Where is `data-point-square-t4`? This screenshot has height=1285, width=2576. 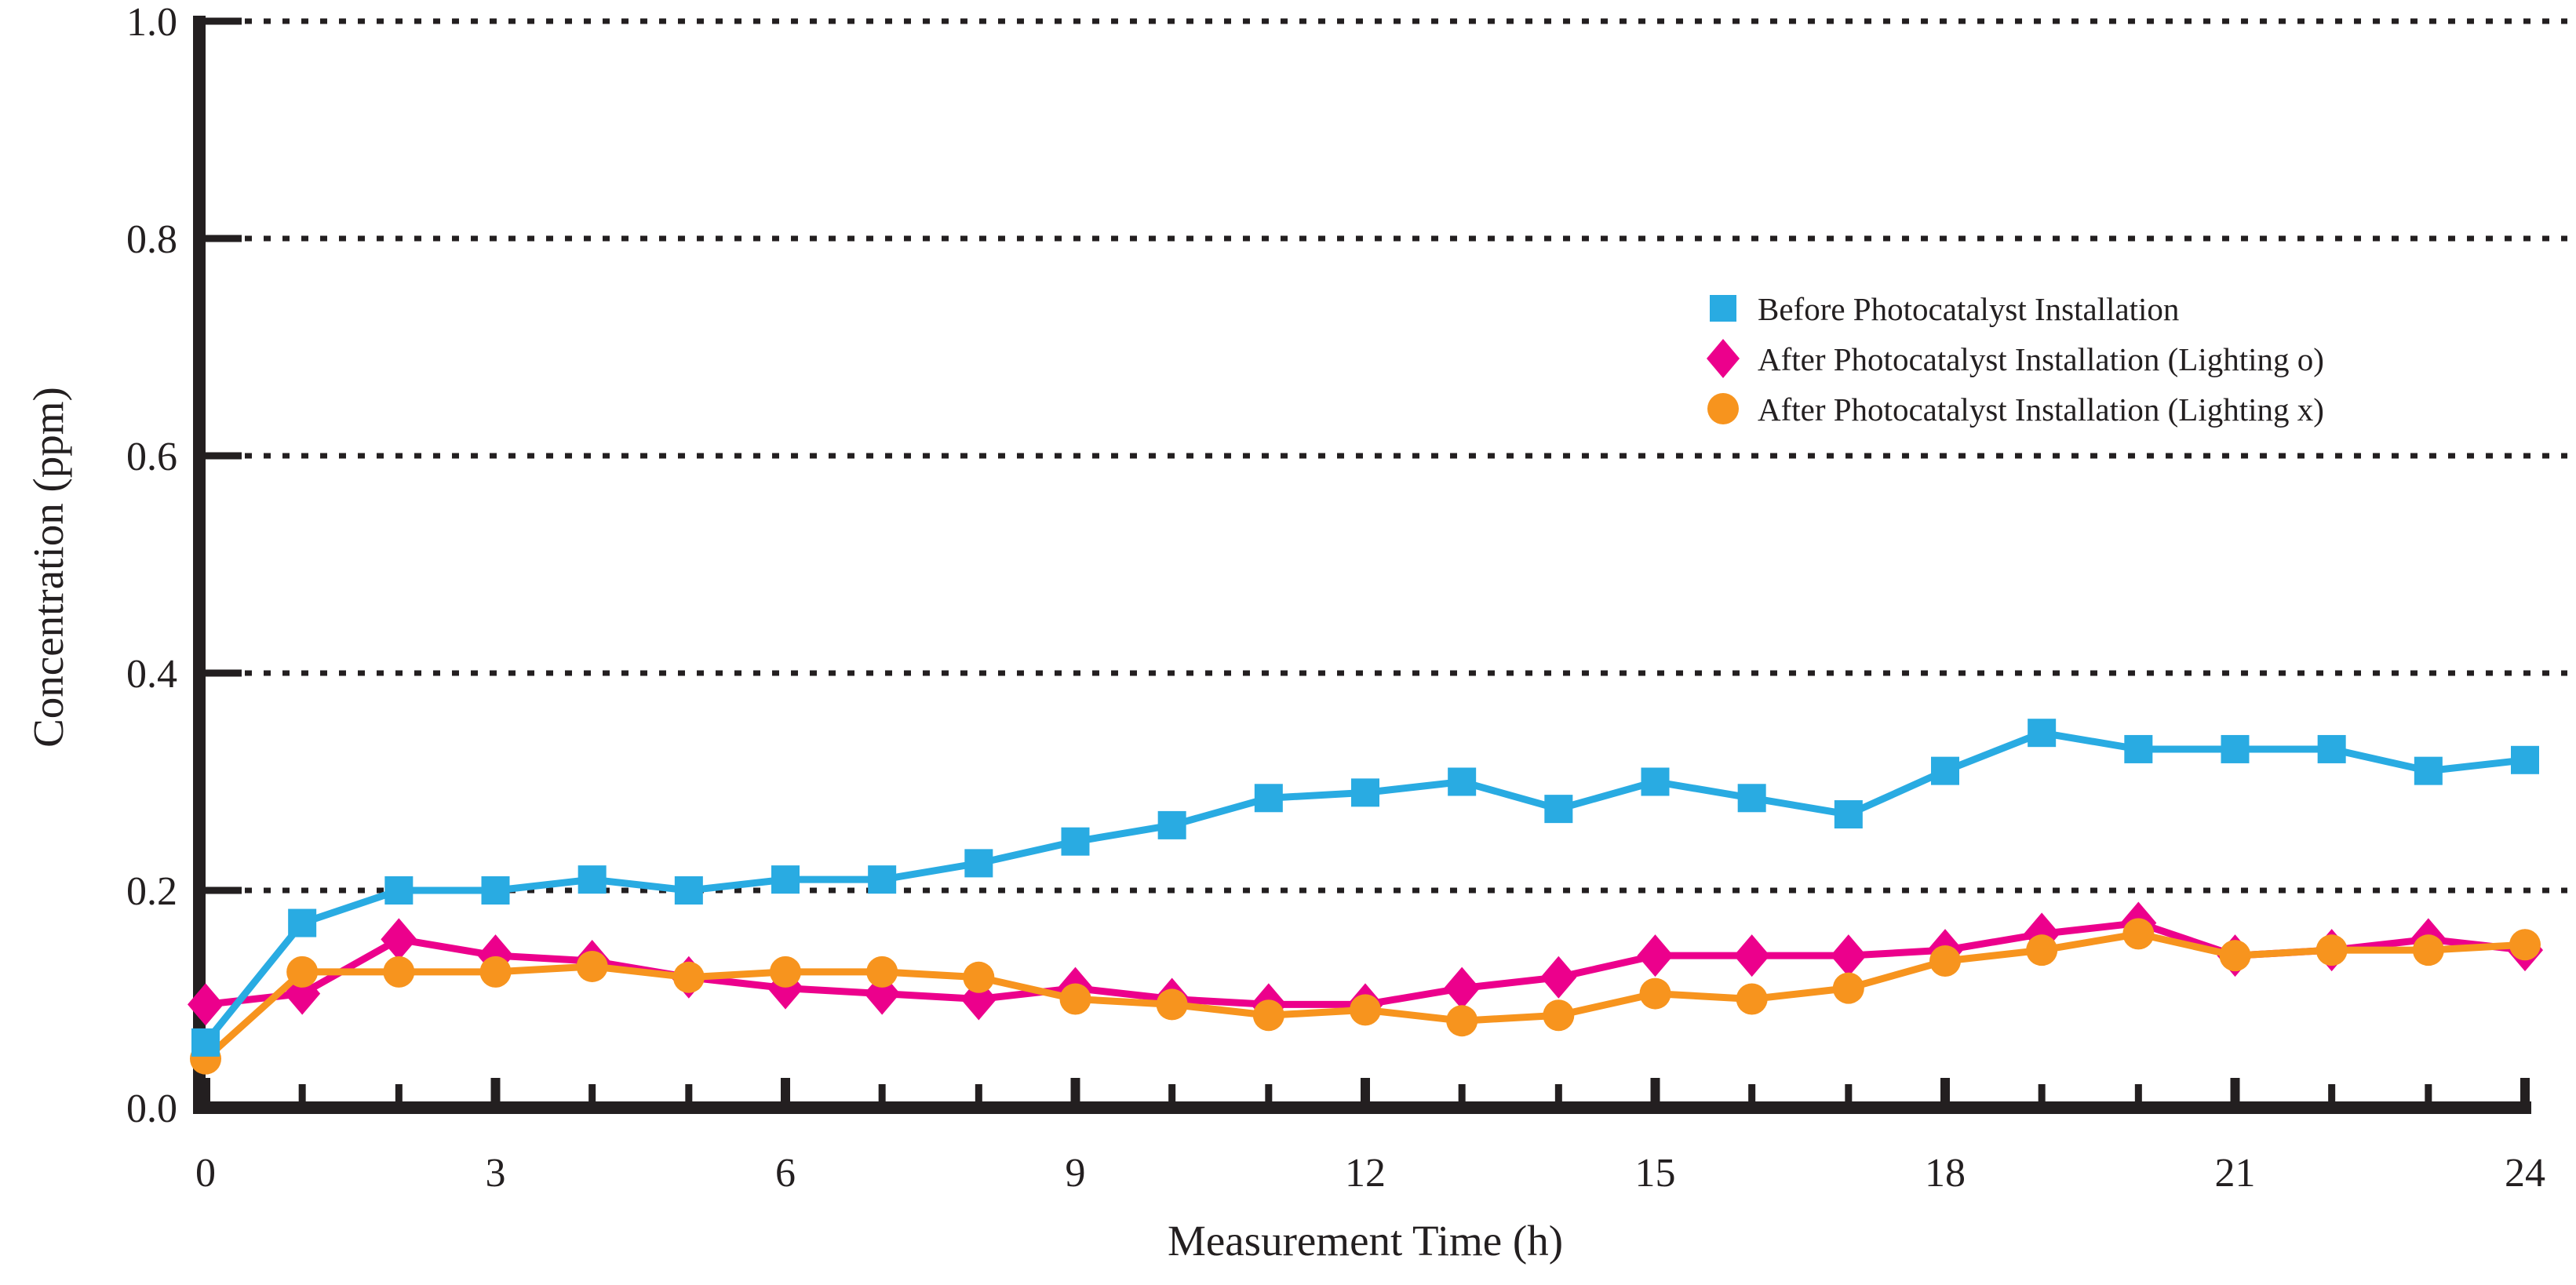
data-point-square-t4 is located at coordinates (592, 879).